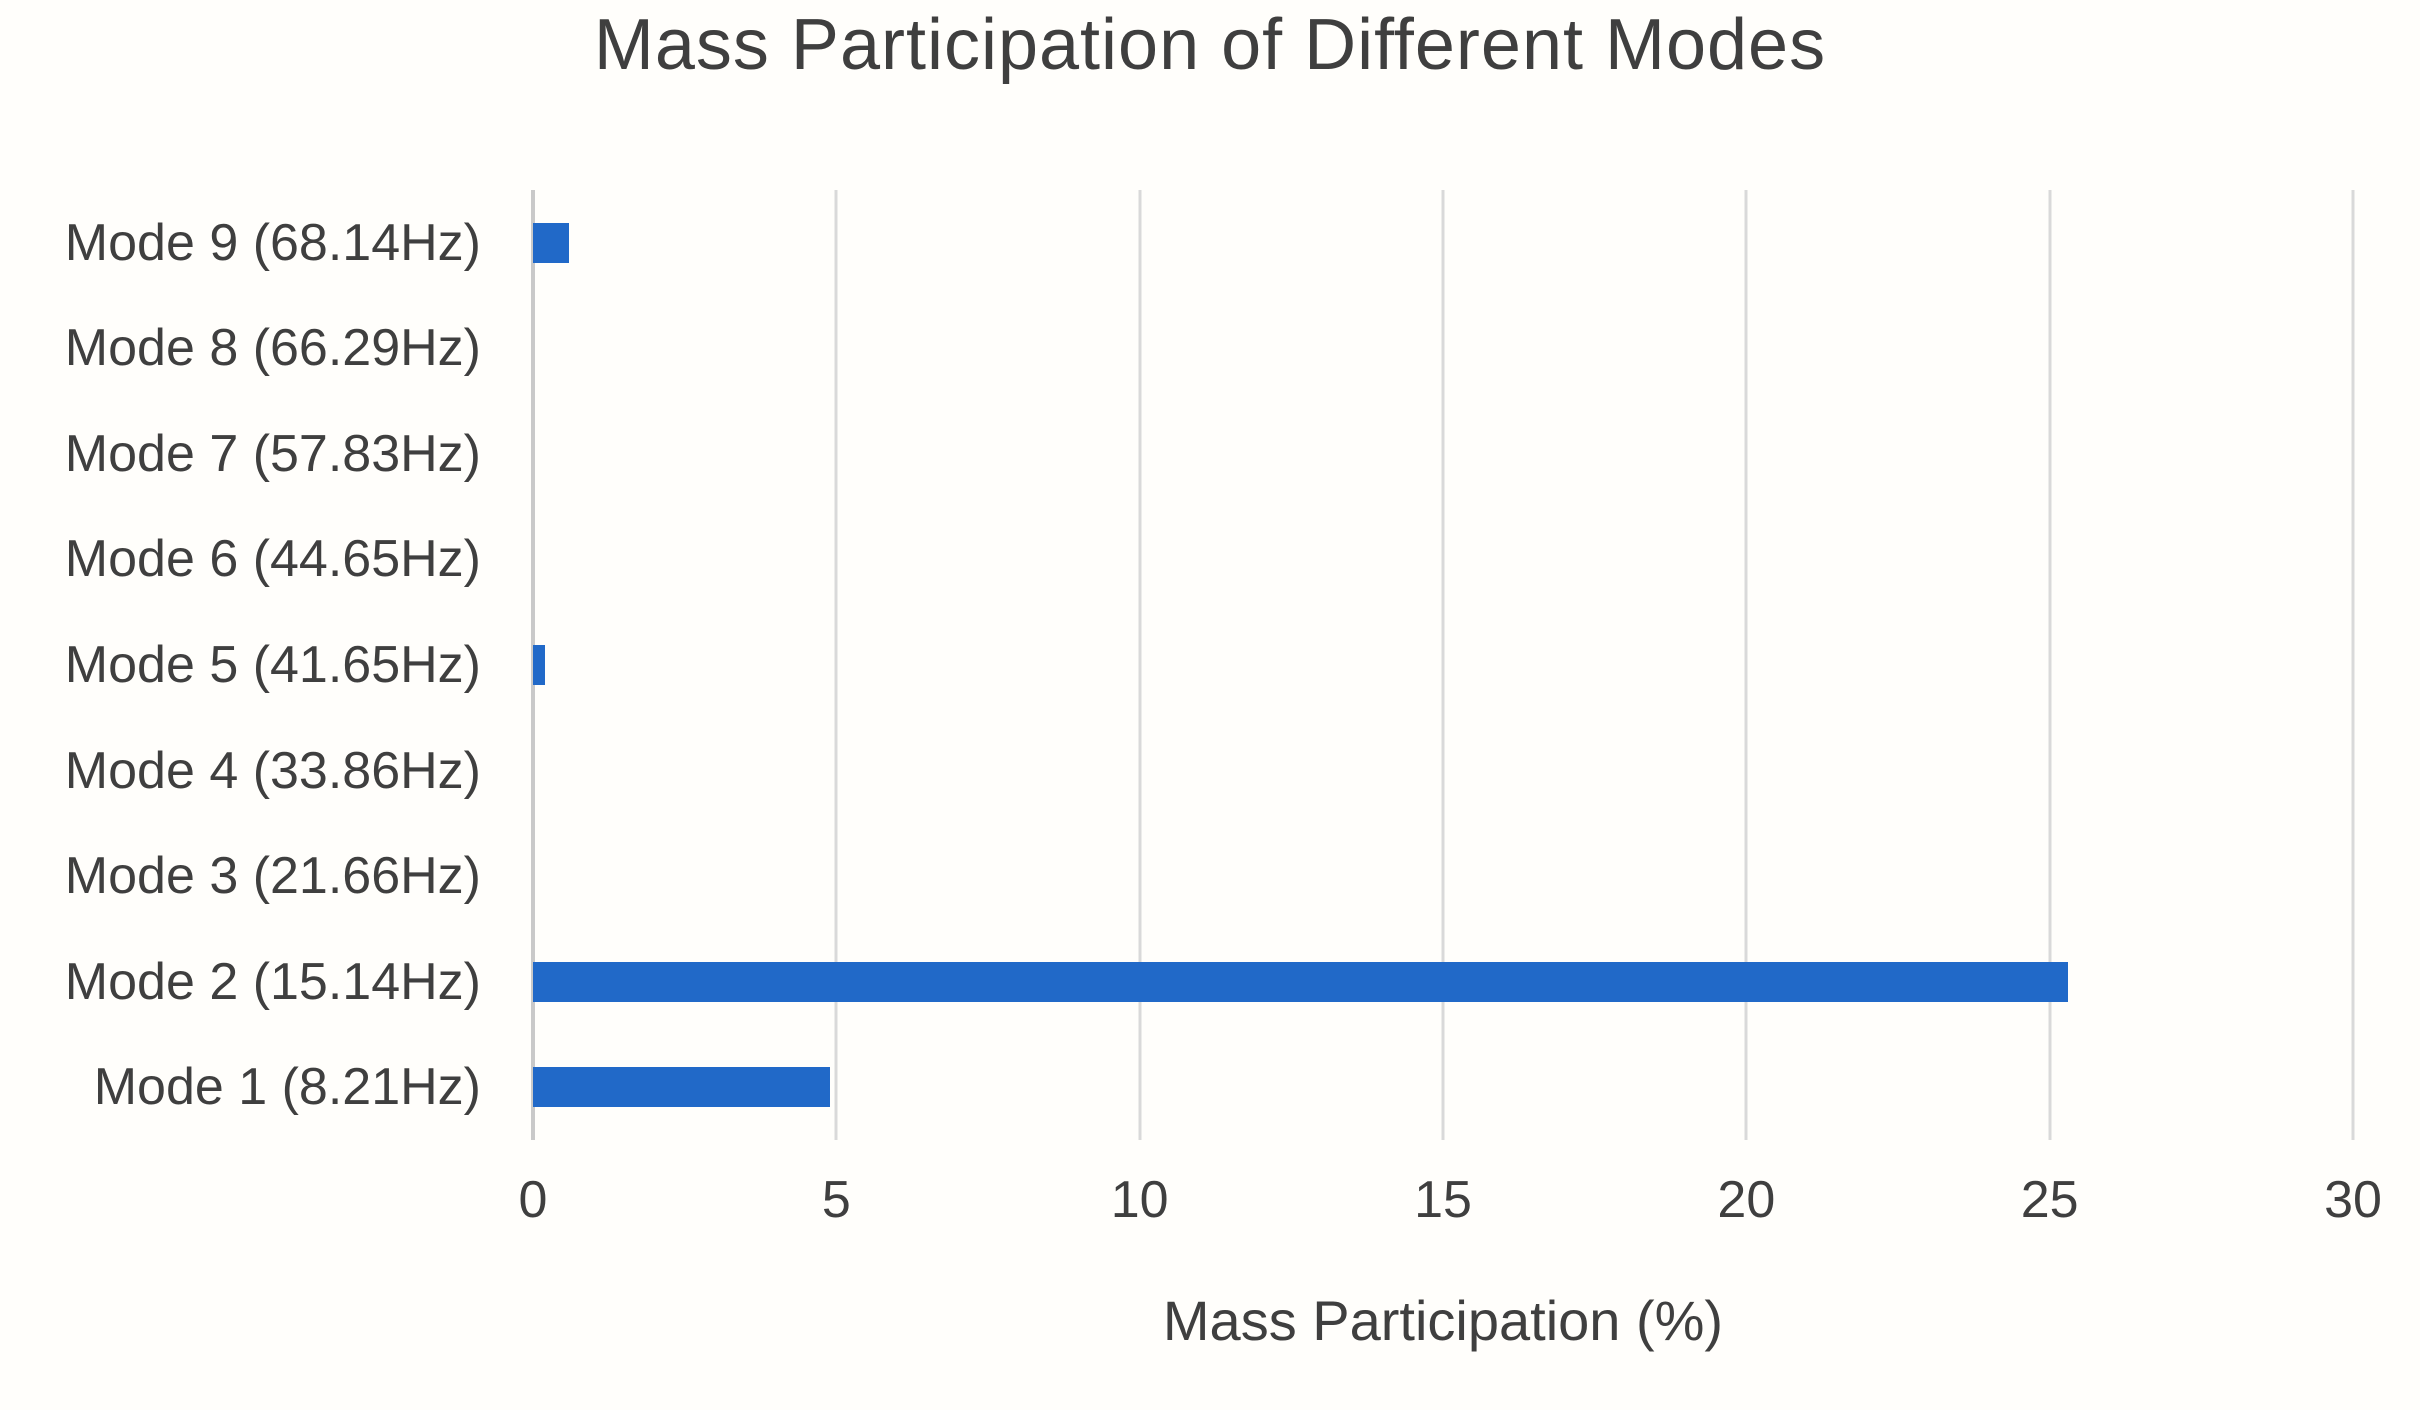 The image size is (2420, 1410). I want to click on category-label-mode-2: Mode 2 (15.14Hz), so click(272, 981).